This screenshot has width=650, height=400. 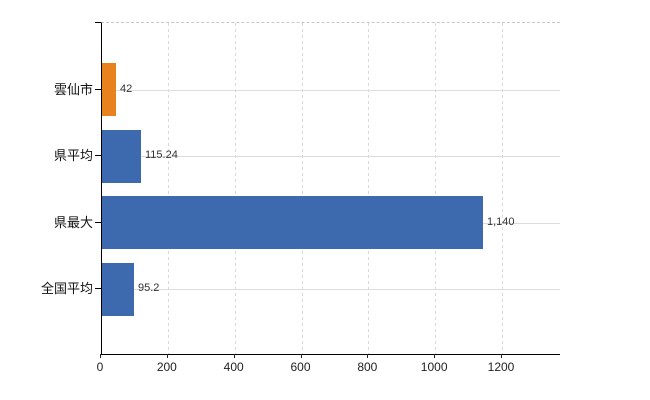 I want to click on value-label: 1,140, so click(x=501, y=221).